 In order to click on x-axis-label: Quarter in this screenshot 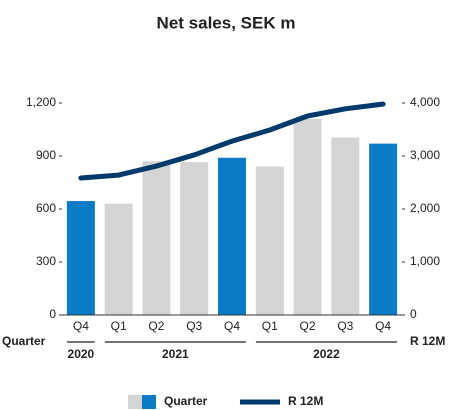, I will do `click(24, 341)`.